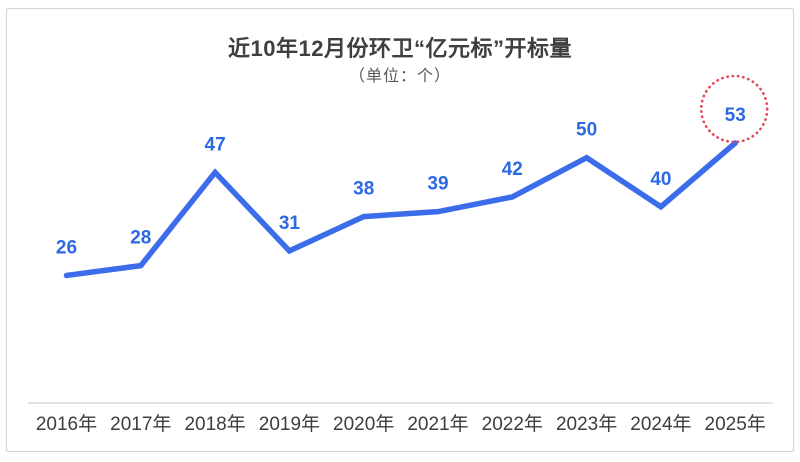 The height and width of the screenshot is (462, 800). I want to click on value-label: 40, so click(660, 179).